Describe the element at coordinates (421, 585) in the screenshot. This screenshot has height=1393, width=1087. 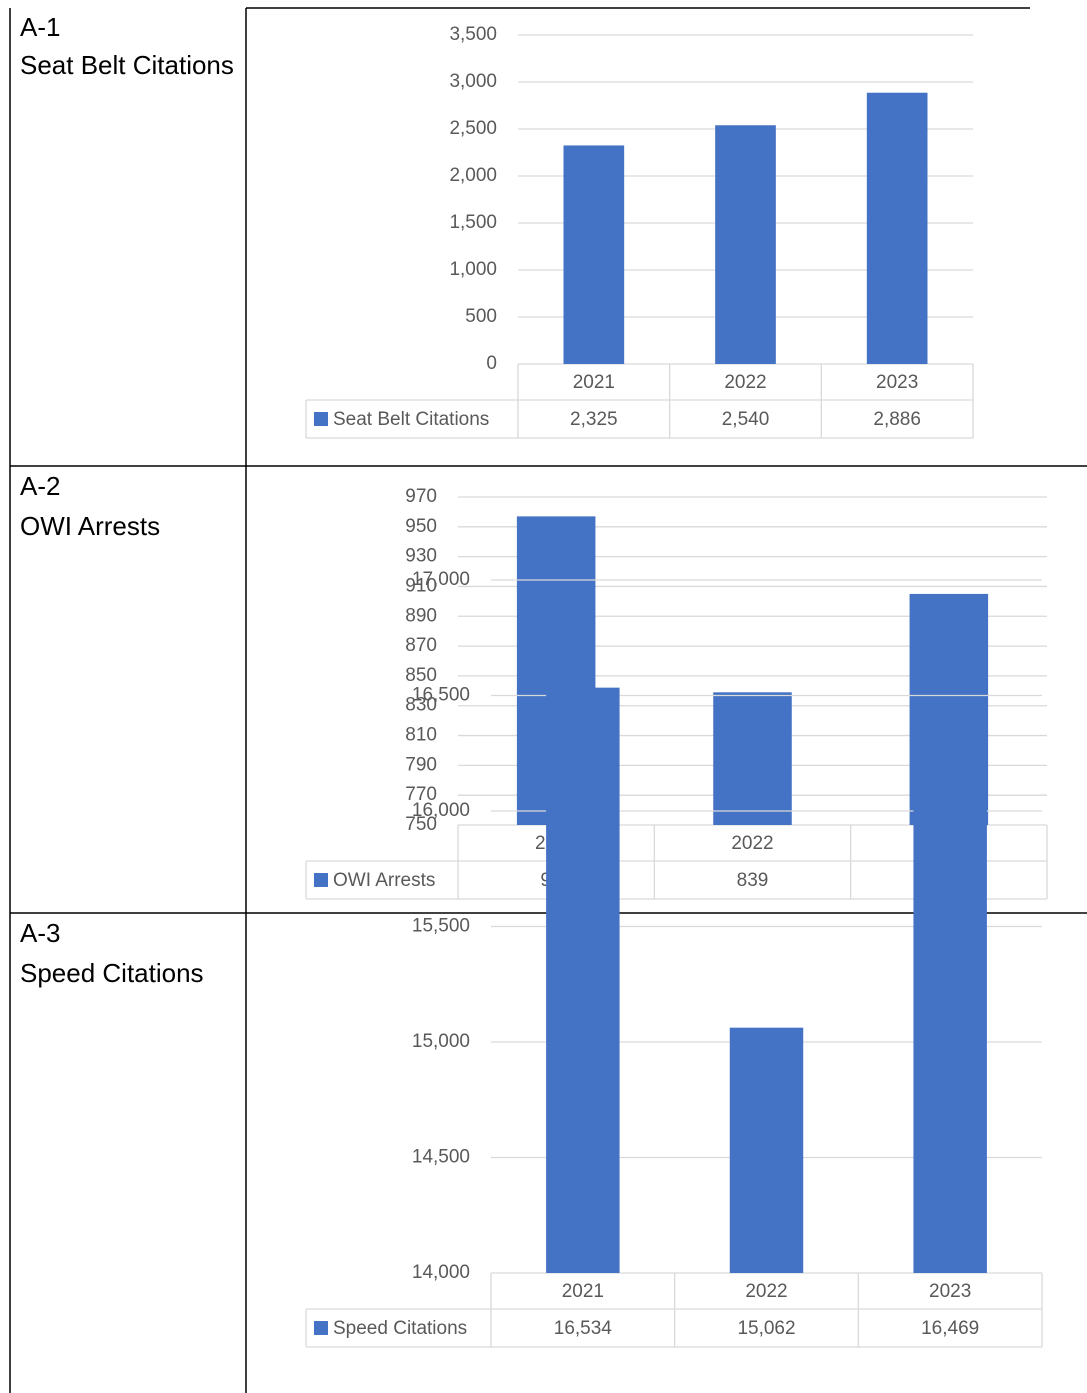
I see `y-tick-label: 910` at that location.